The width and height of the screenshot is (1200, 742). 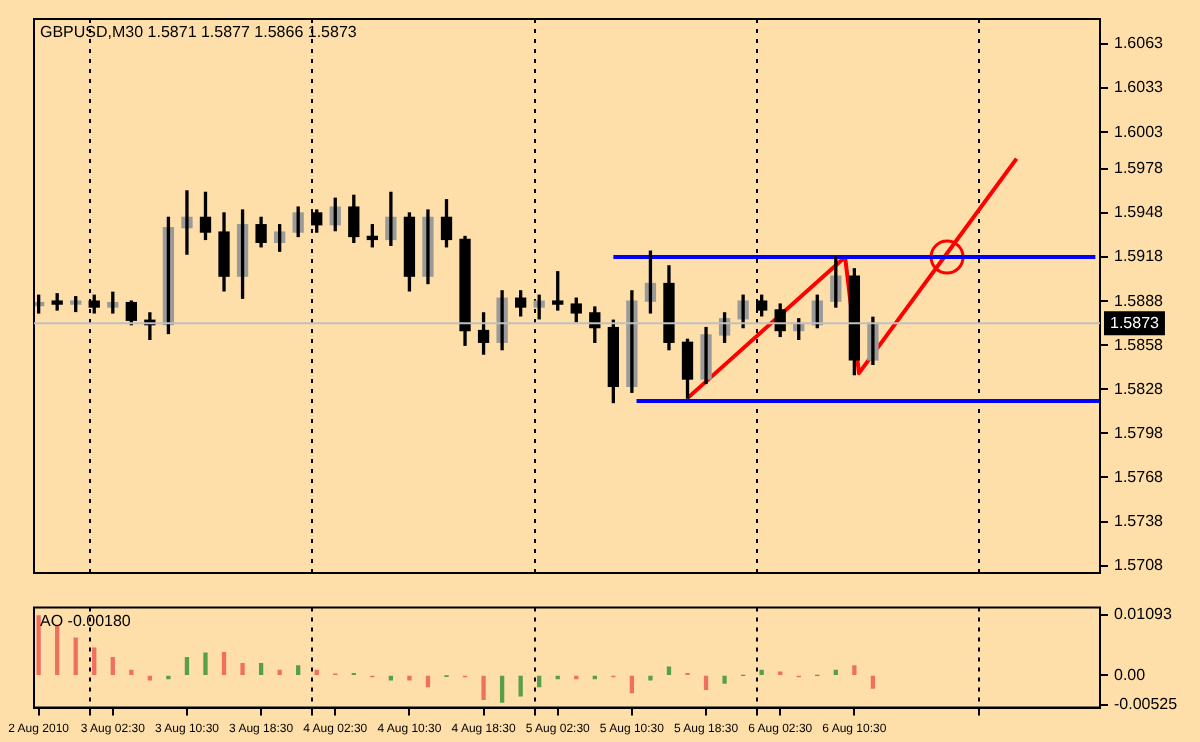 I want to click on y-tick-label: 1.6003, so click(x=1139, y=131).